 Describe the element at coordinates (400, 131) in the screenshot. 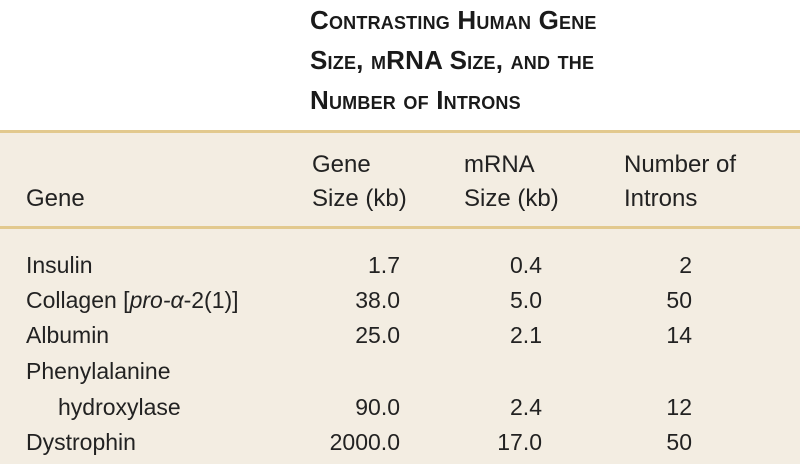

I see `table-top-rule` at that location.